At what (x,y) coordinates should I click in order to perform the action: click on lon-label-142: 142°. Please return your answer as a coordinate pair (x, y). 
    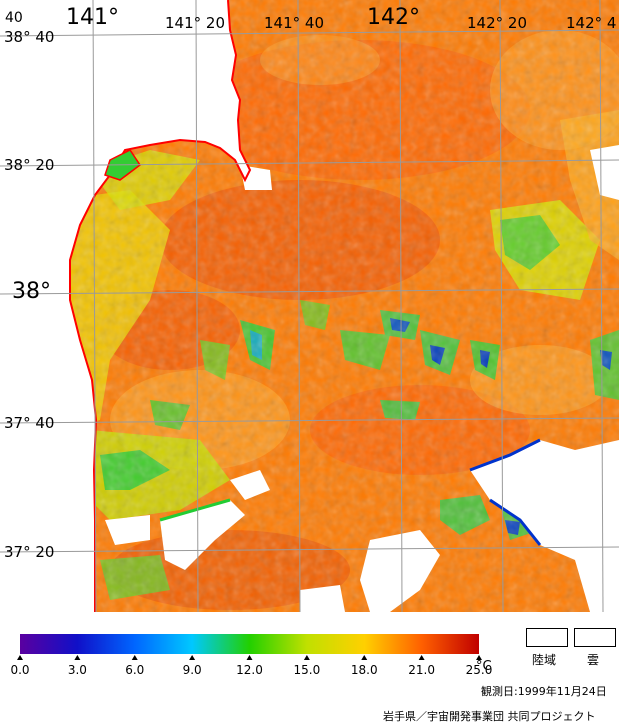
    Looking at the image, I should click on (393, 17).